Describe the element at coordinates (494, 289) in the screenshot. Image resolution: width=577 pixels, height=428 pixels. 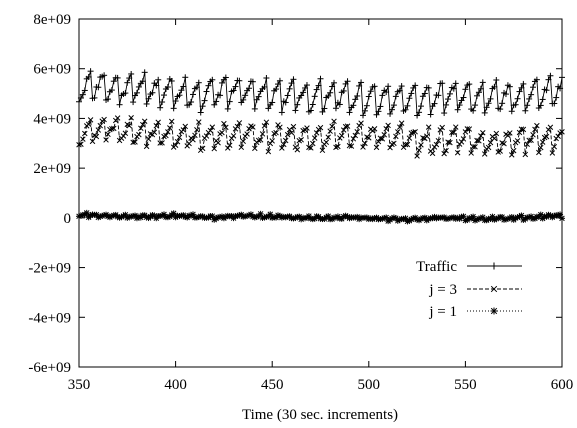
I see `legend-marker` at that location.